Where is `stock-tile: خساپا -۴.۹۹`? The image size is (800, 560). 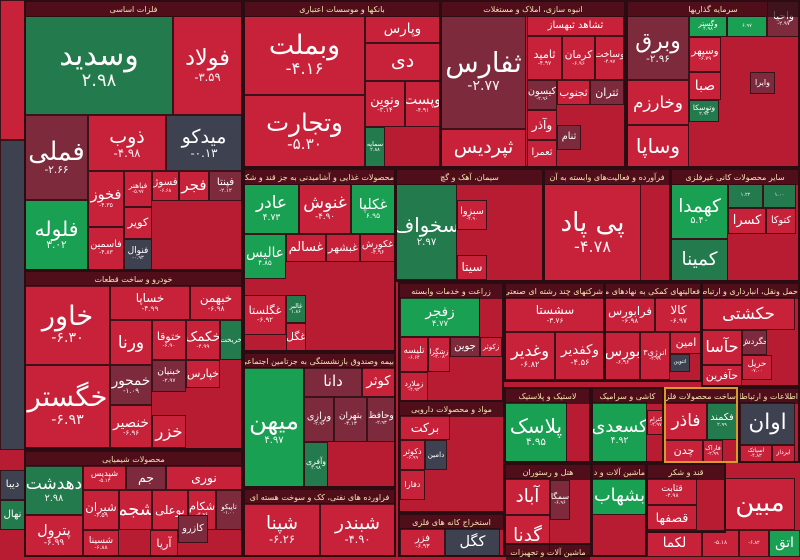
stock-tile: خساپا -۴.۹۹ is located at coordinates (150, 302).